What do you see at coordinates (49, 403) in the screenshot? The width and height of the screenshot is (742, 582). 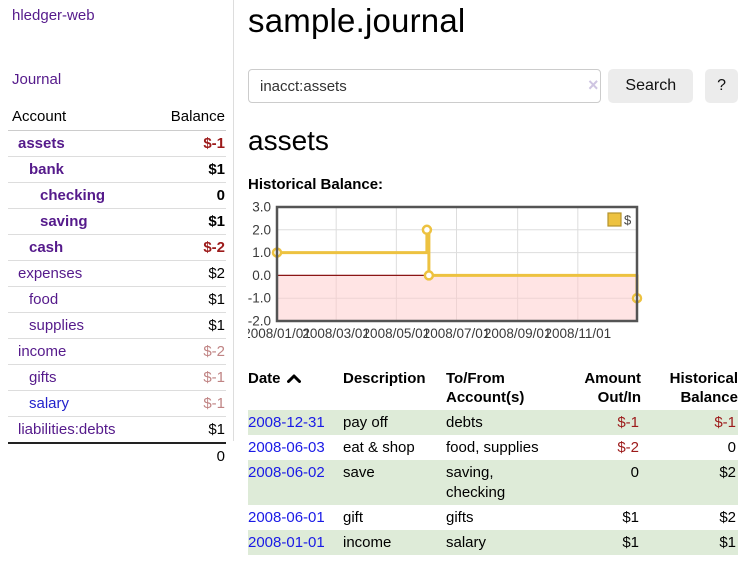 I see `account-link-salary: salary` at bounding box center [49, 403].